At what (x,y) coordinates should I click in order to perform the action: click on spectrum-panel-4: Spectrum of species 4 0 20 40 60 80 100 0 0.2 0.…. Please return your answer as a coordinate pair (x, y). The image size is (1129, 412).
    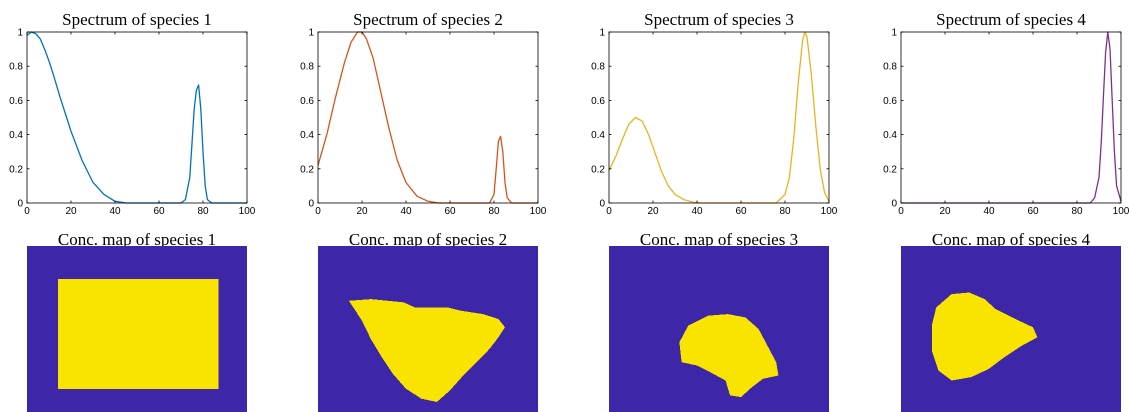
    Looking at the image, I should click on (1006, 113).